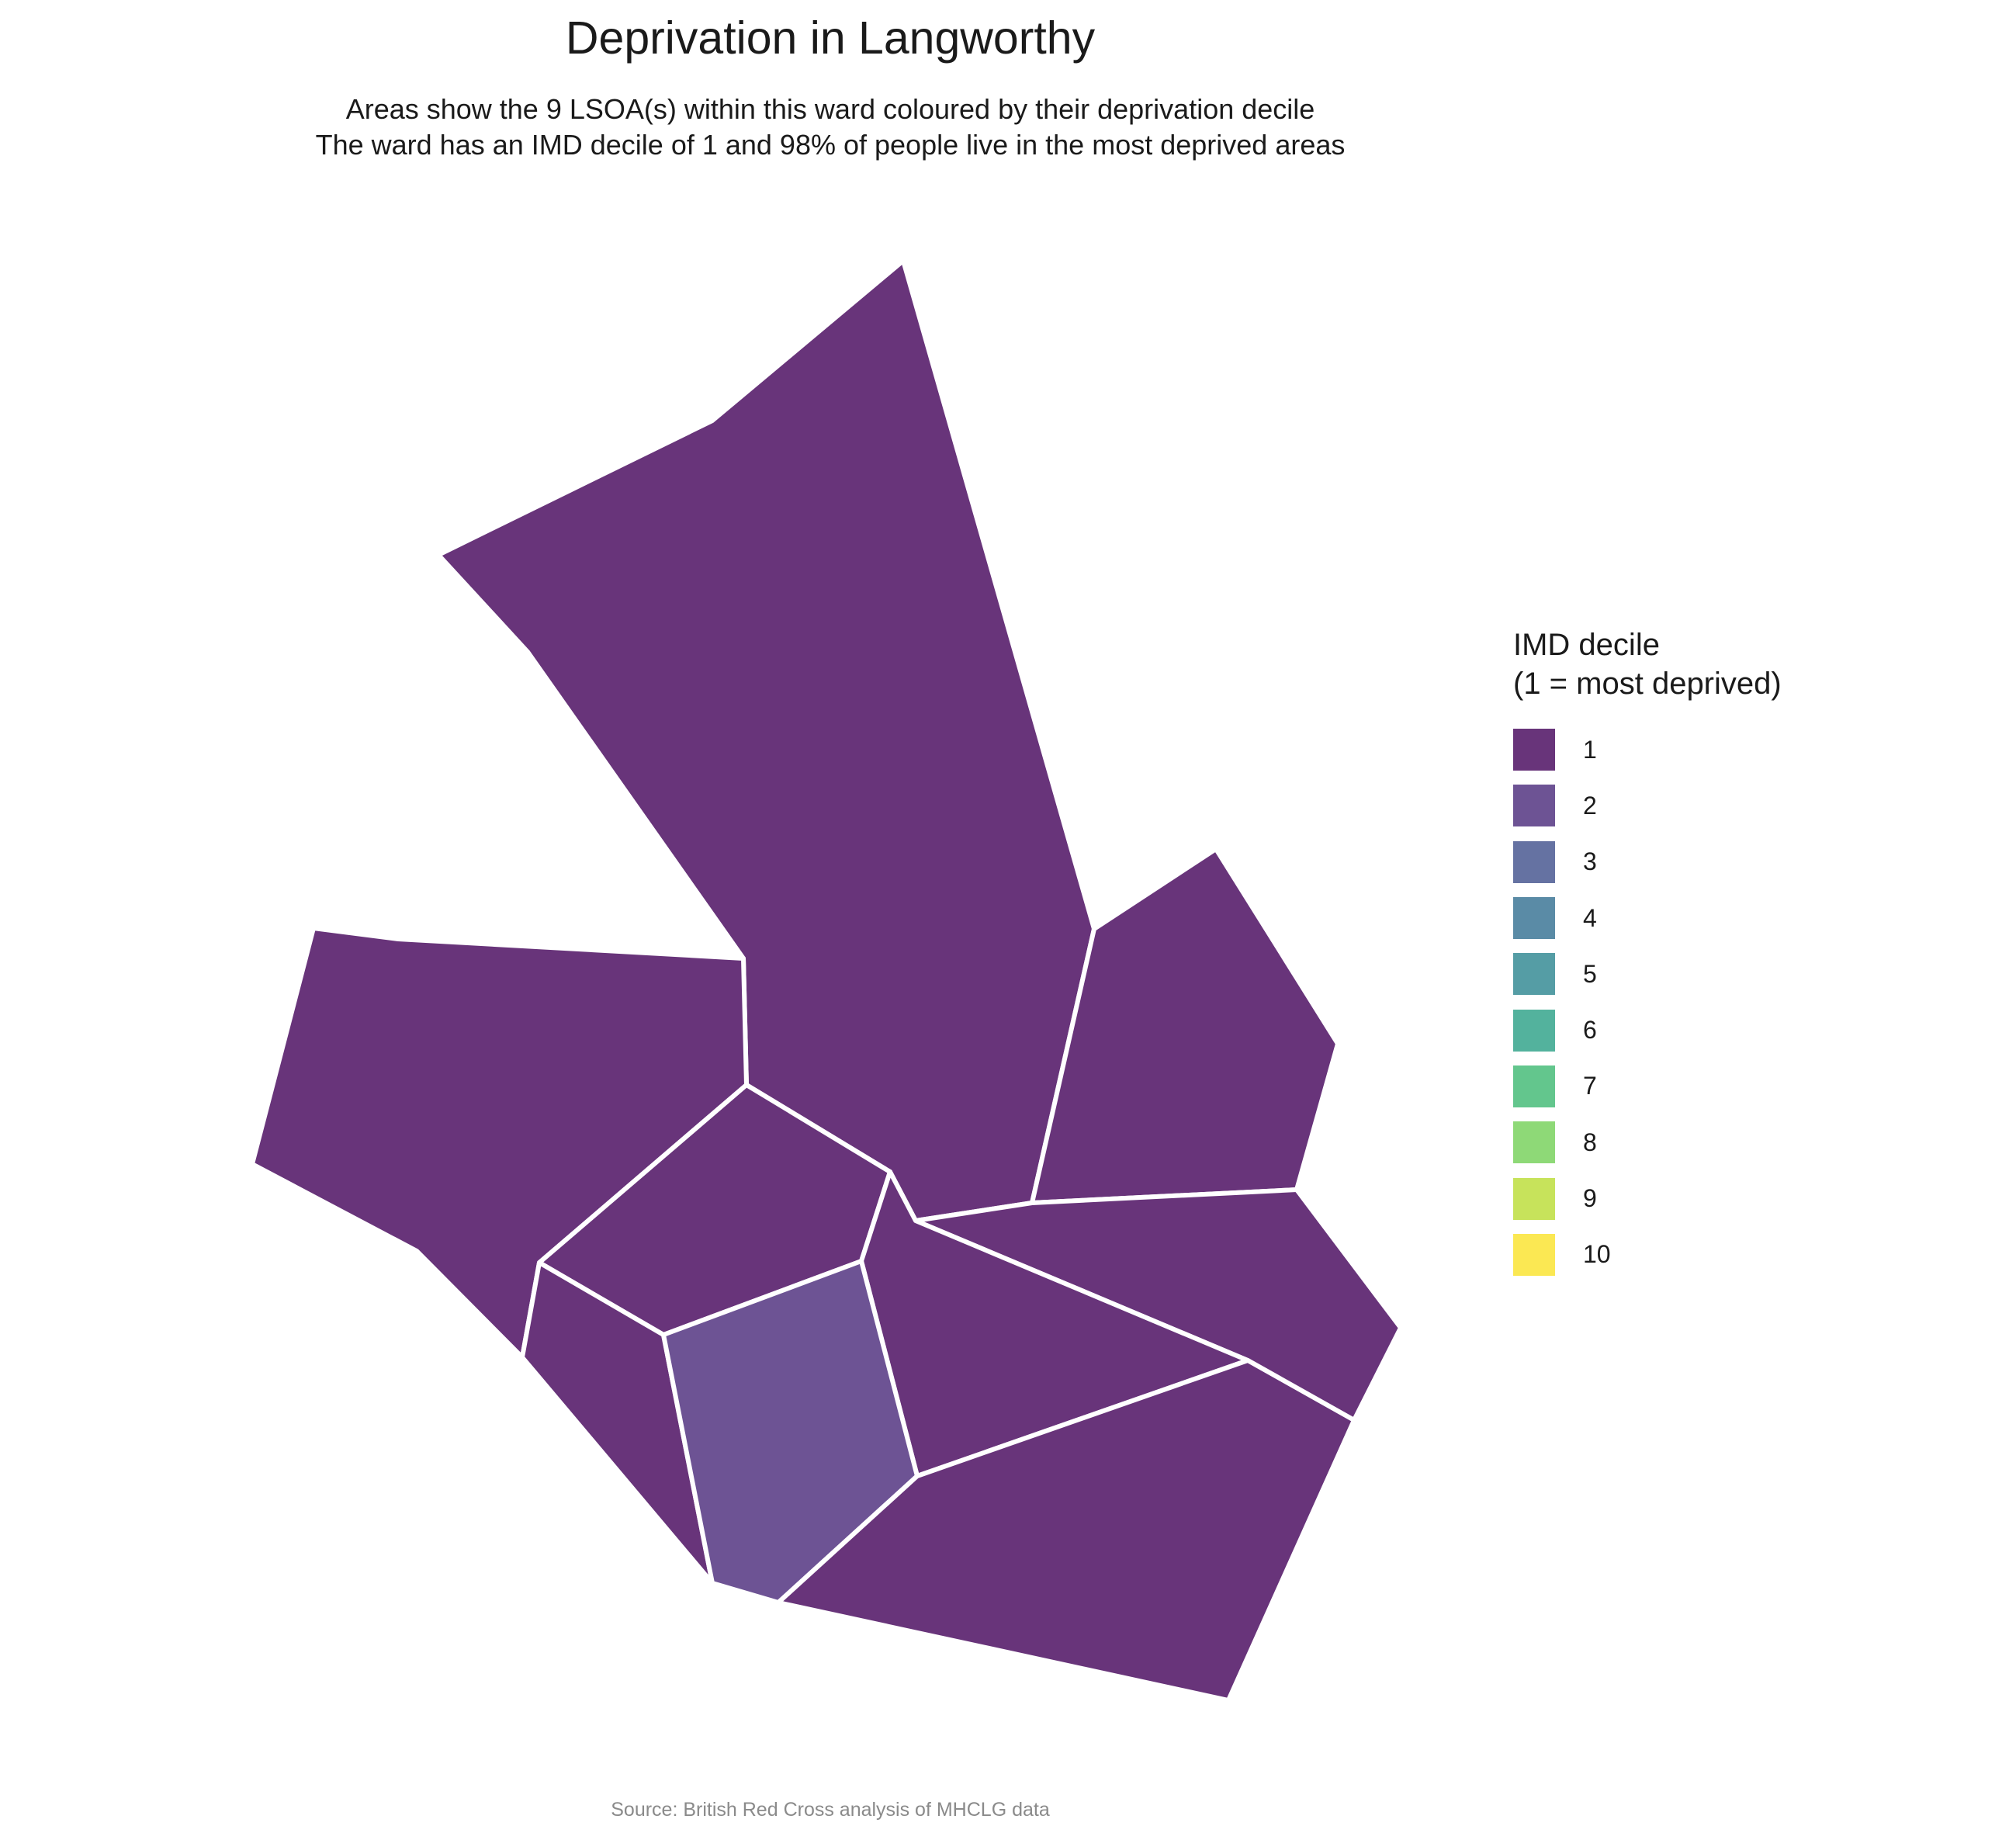 The height and width of the screenshot is (1833, 2016). What do you see at coordinates (1590, 750) in the screenshot?
I see `legend-label-1: 1` at bounding box center [1590, 750].